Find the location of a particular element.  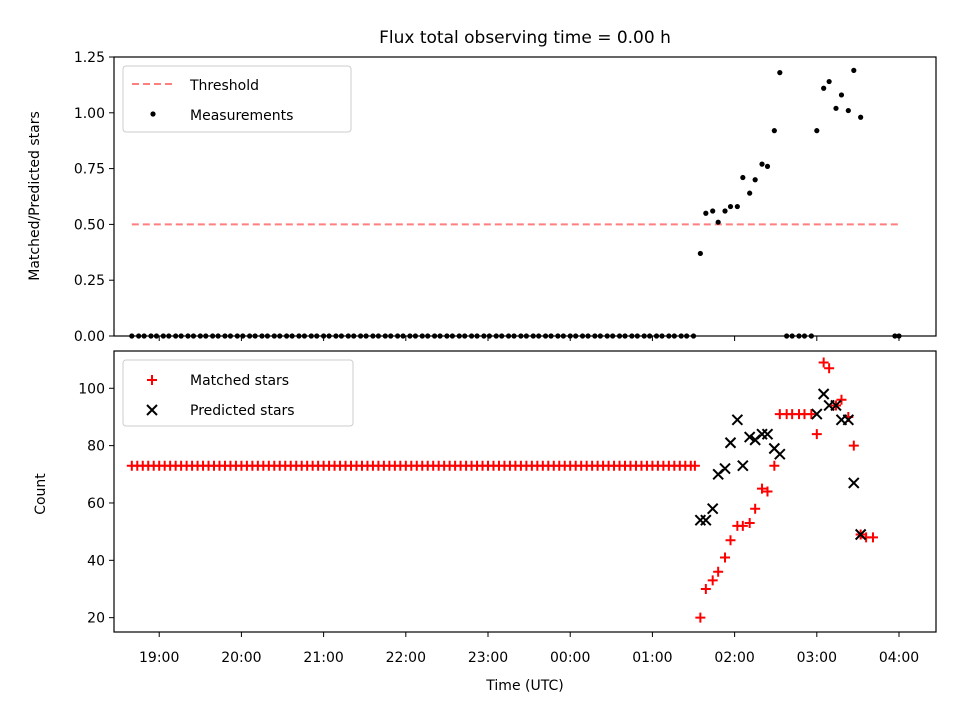

top-ytick-label: 0.00 is located at coordinates (89, 337).